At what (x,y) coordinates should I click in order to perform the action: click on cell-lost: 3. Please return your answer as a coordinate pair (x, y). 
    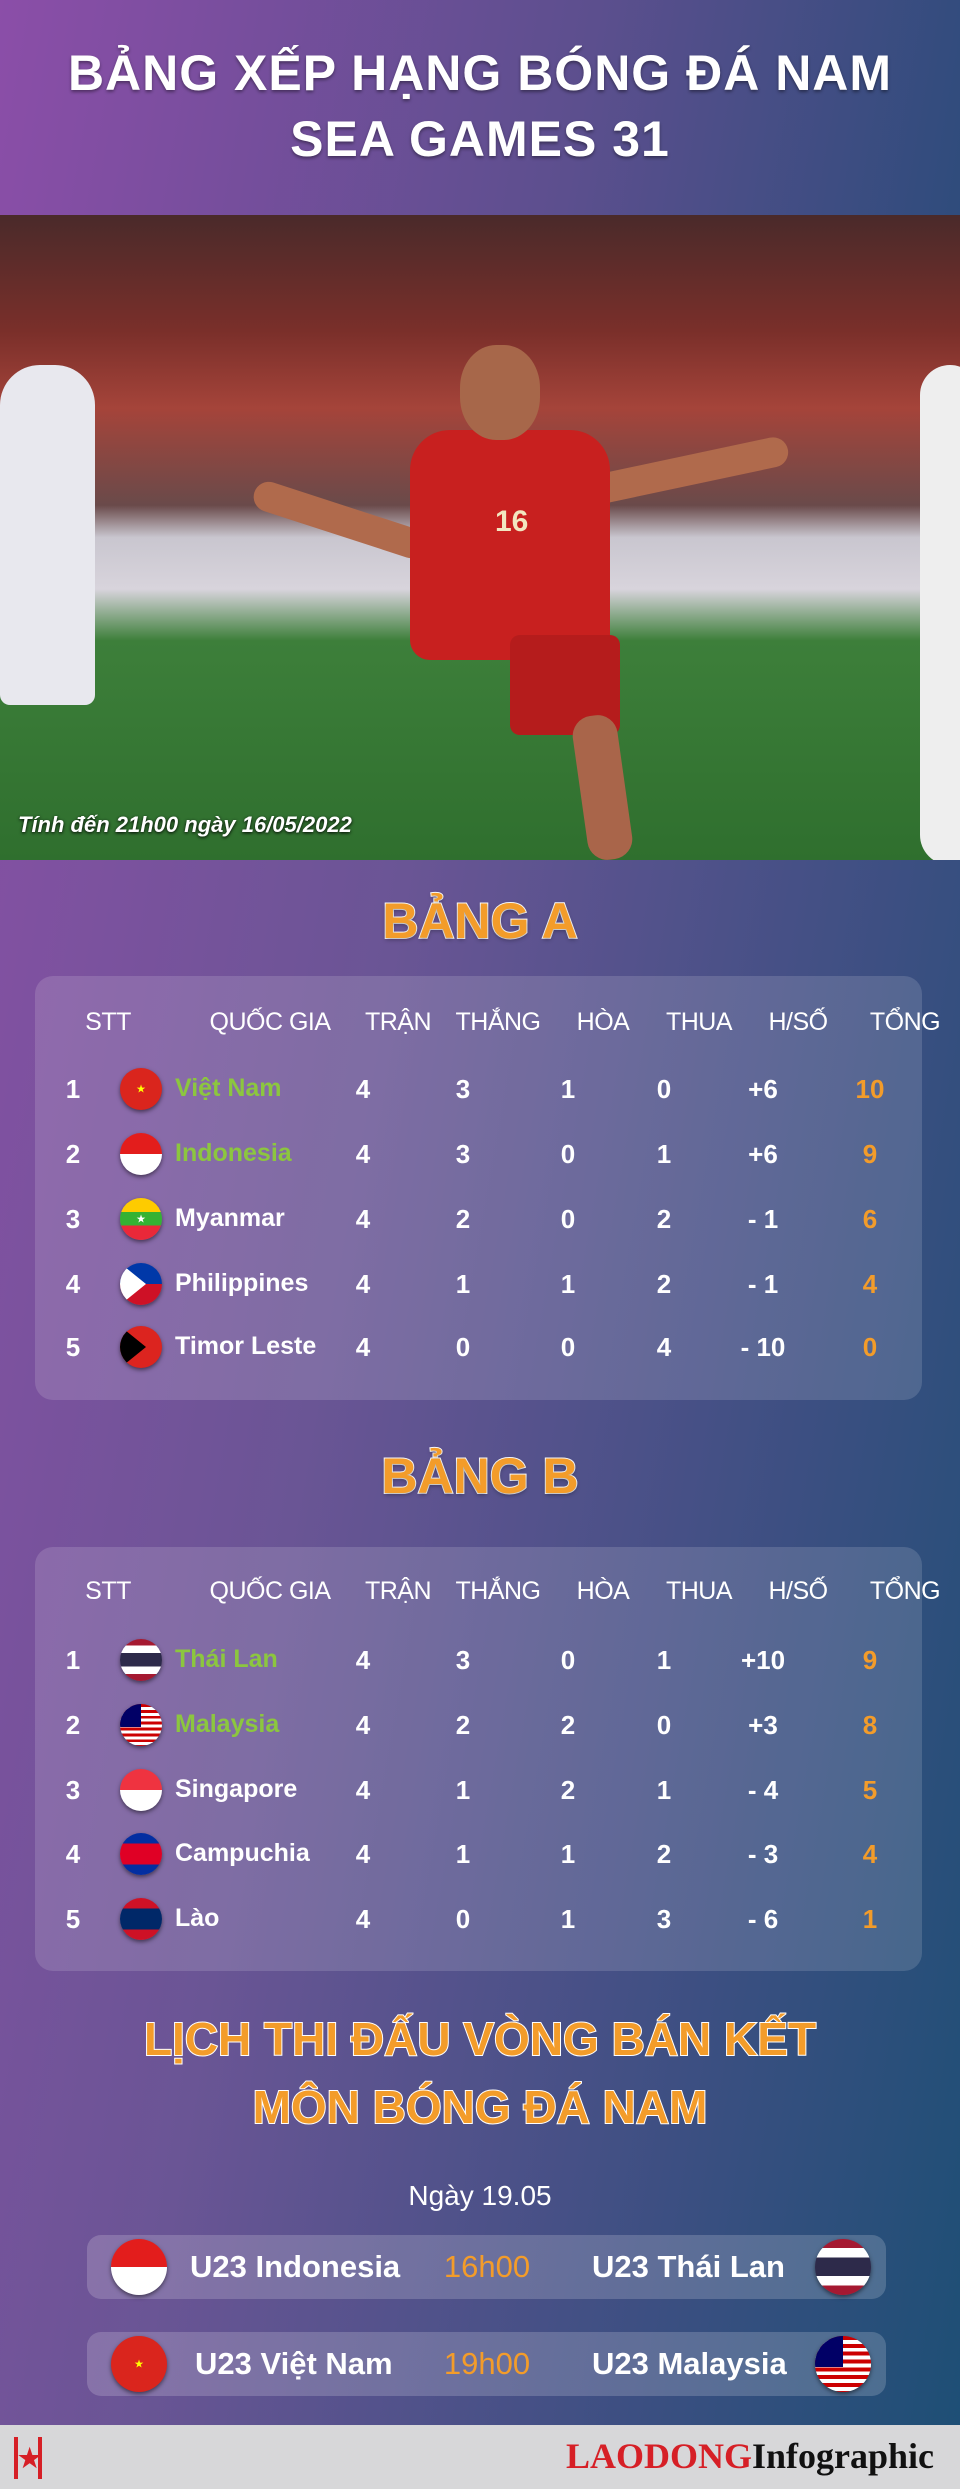
    Looking at the image, I should click on (664, 1919).